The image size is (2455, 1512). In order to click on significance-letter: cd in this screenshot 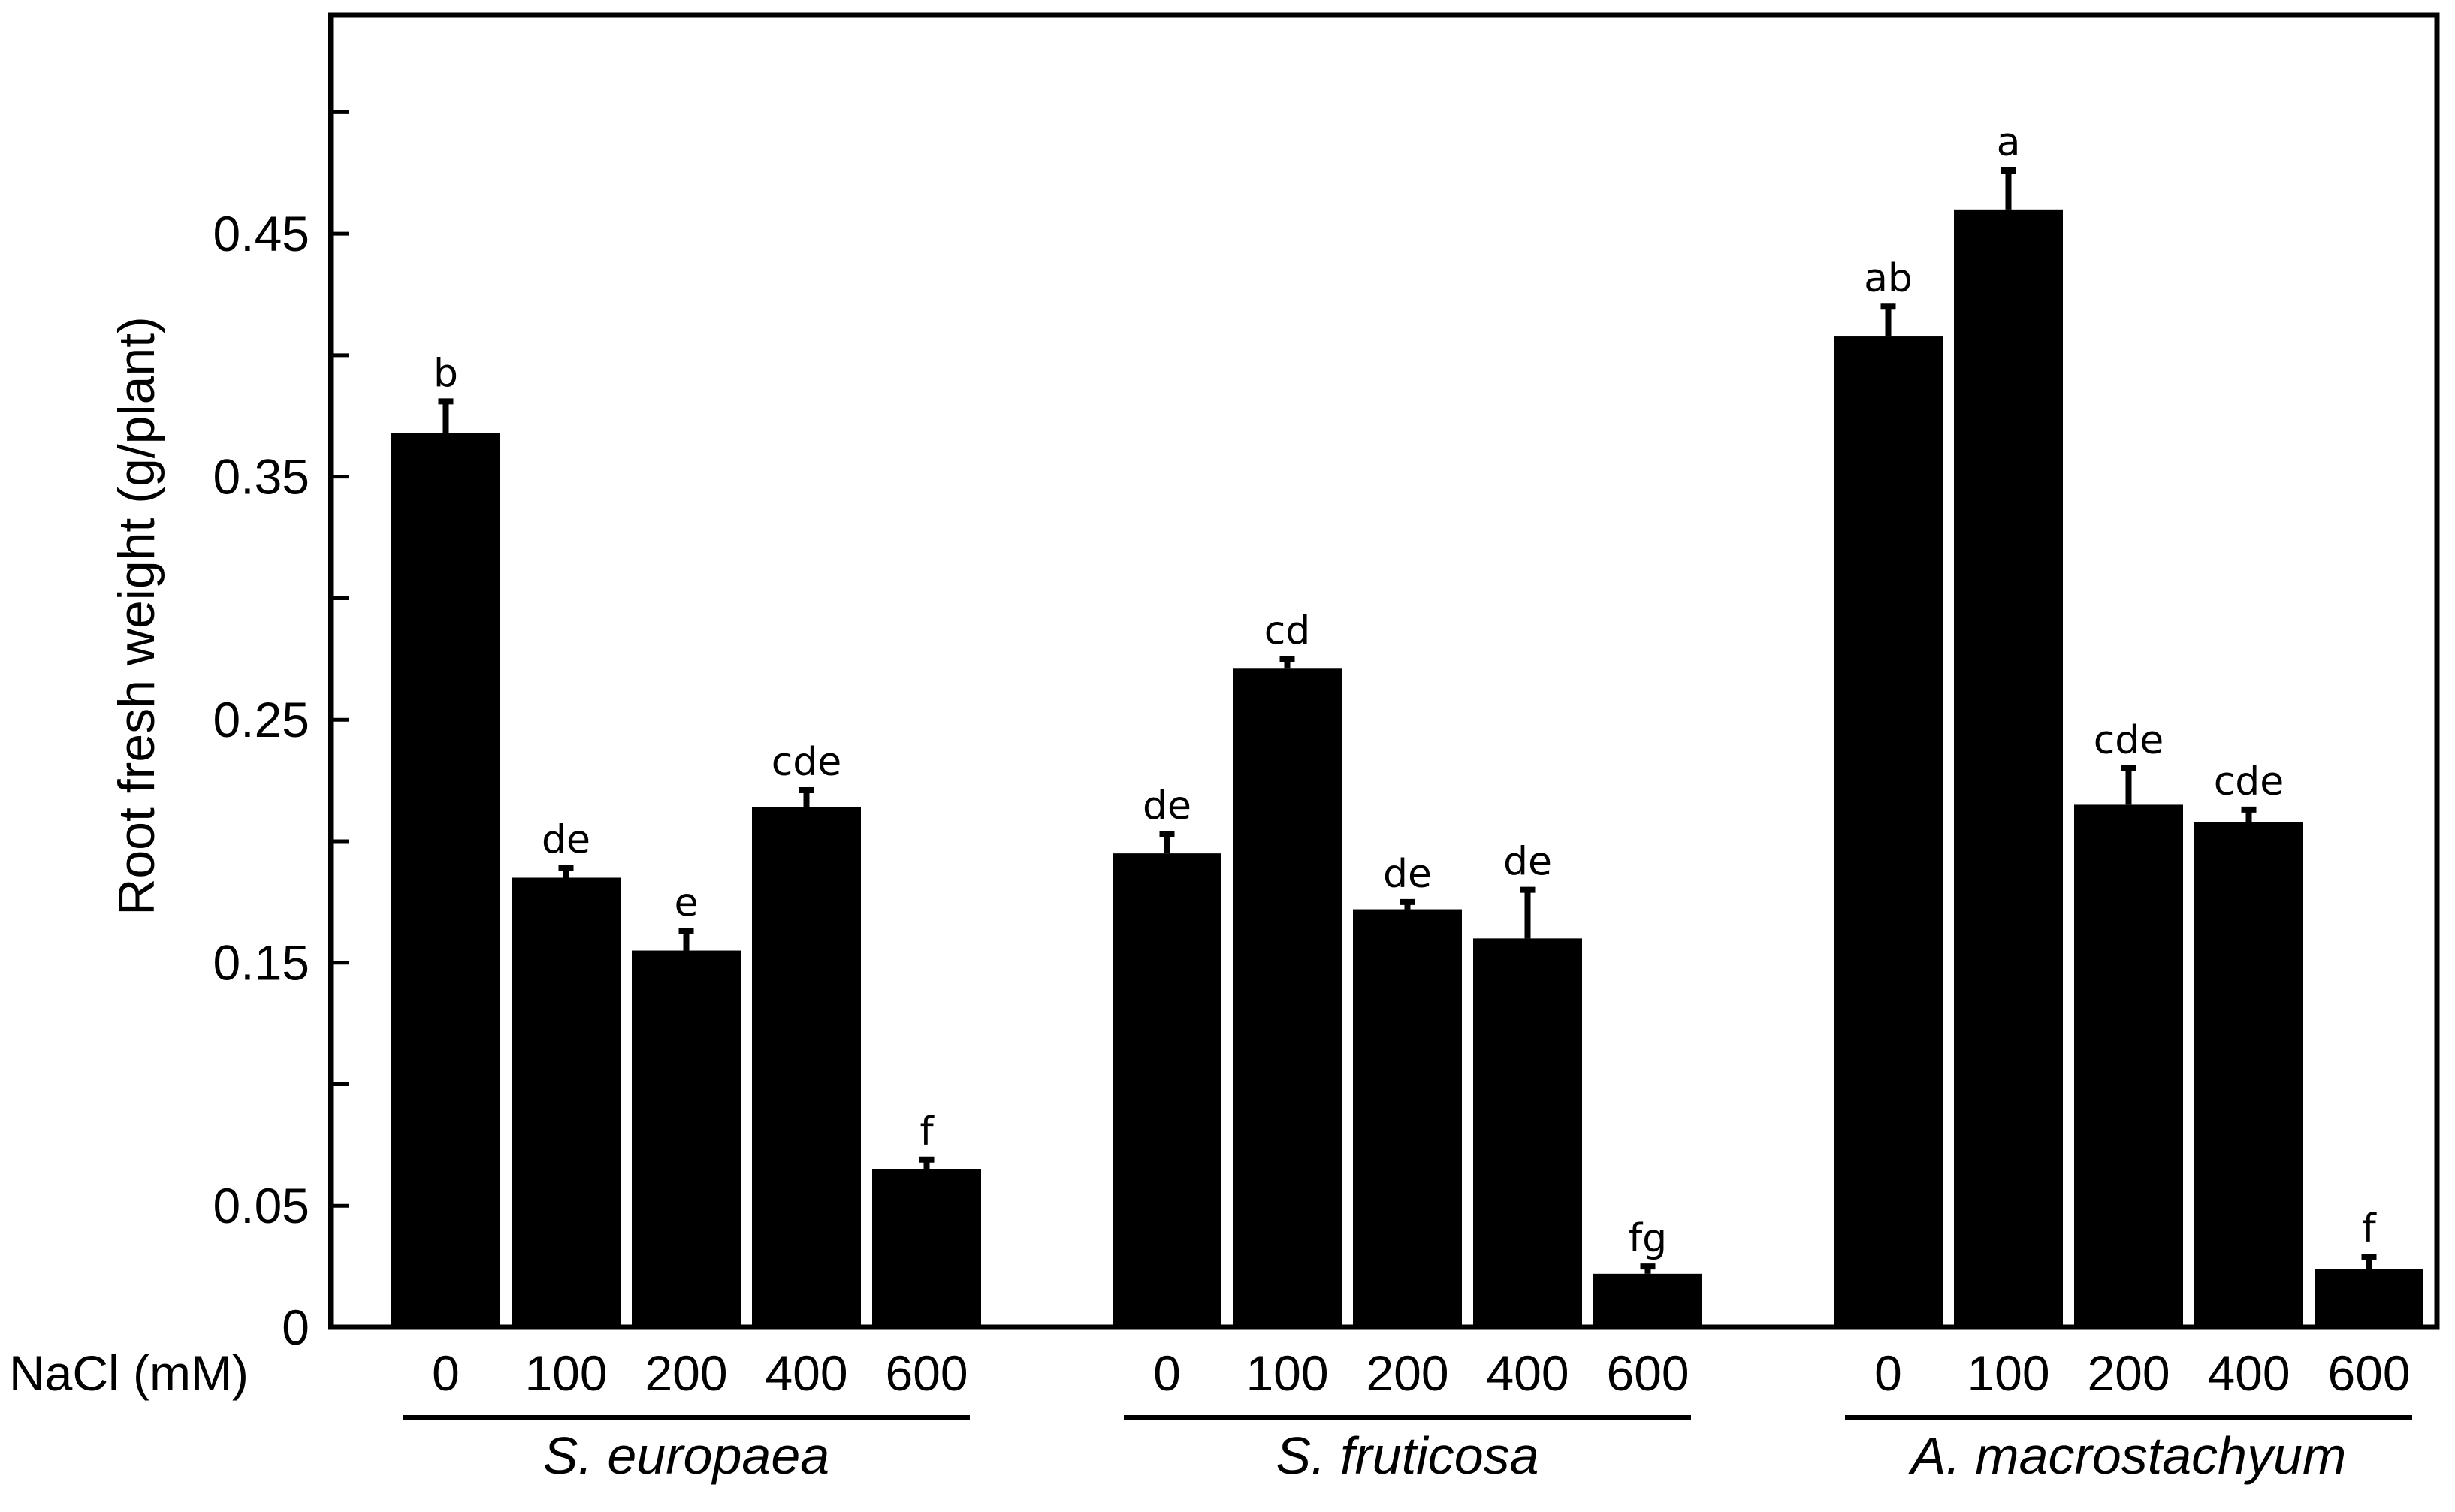, I will do `click(1287, 630)`.